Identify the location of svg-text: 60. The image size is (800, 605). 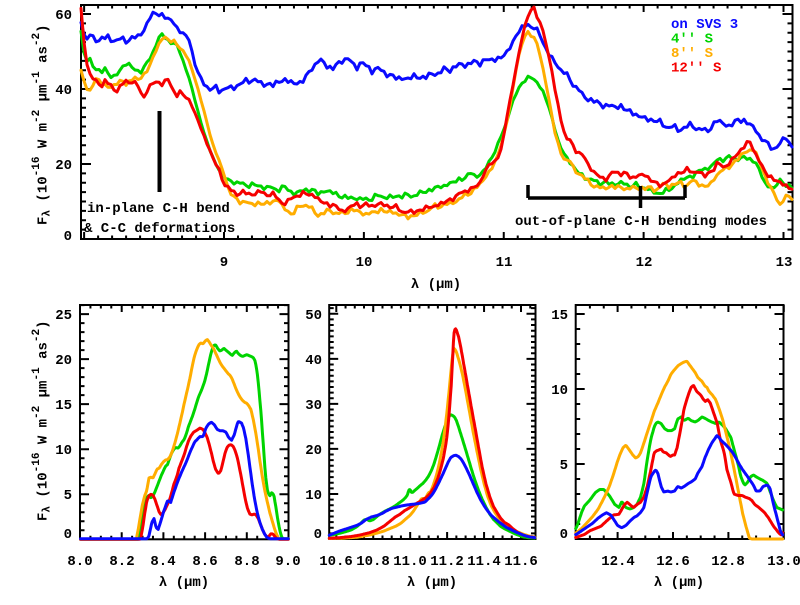
(63, 16).